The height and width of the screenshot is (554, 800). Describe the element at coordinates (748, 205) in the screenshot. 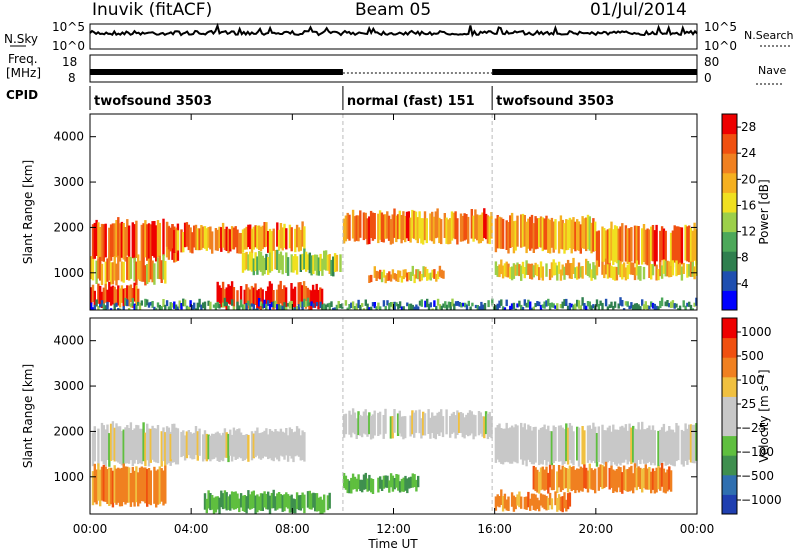

I see `colorbar-tick-label: 16` at that location.